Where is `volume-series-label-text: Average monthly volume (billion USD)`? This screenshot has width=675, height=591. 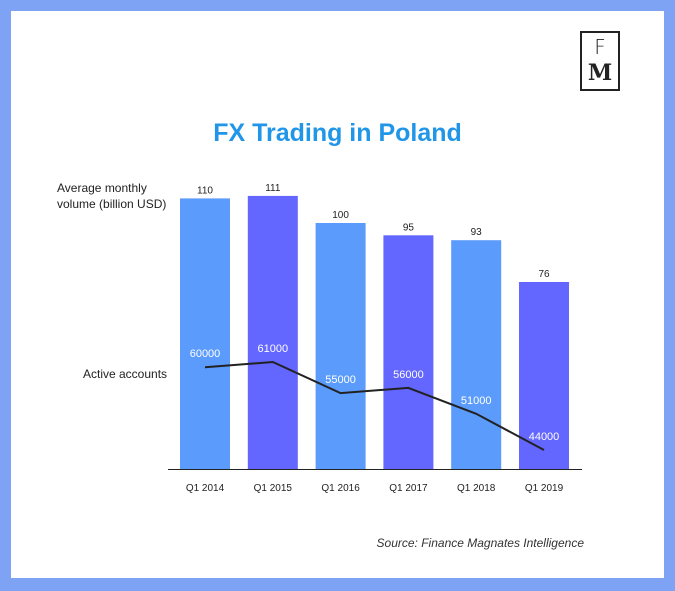
volume-series-label-text: Average monthly volume (billion USD) is located at coordinates (112, 196).